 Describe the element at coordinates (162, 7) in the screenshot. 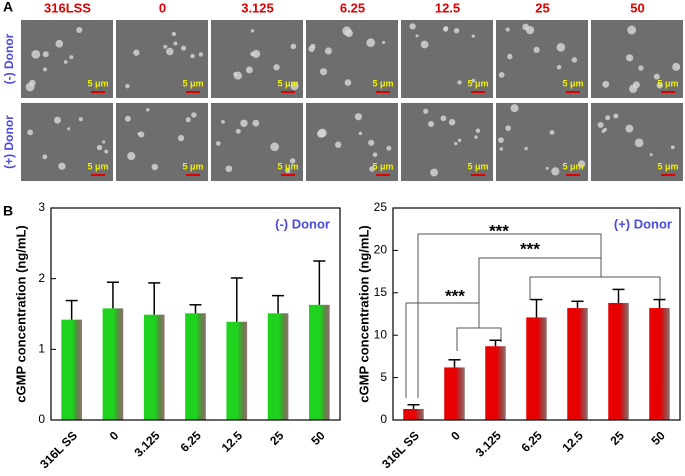

I see `column-label: 0` at that location.